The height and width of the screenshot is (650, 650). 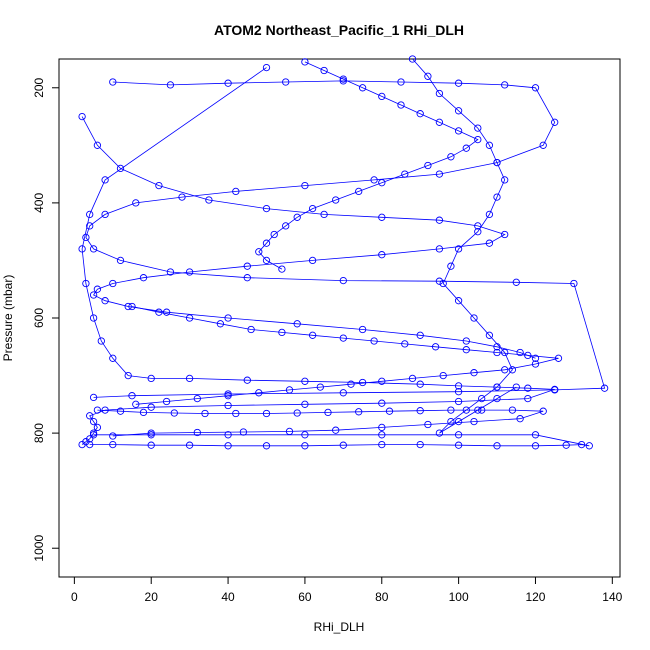 I want to click on y-tick-label: 400, so click(x=39, y=203).